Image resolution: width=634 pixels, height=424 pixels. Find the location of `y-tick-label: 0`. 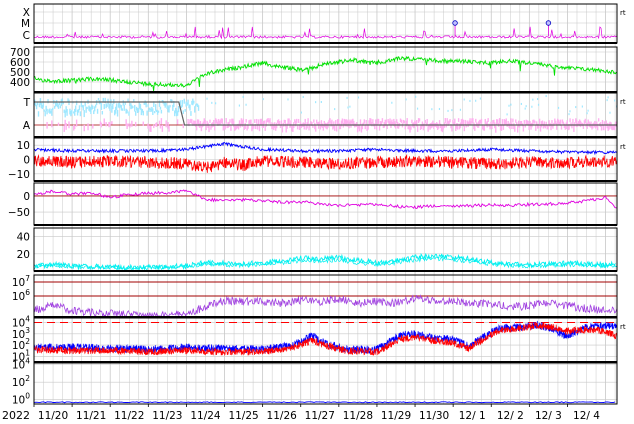

y-tick-label: 0 is located at coordinates (26, 161).